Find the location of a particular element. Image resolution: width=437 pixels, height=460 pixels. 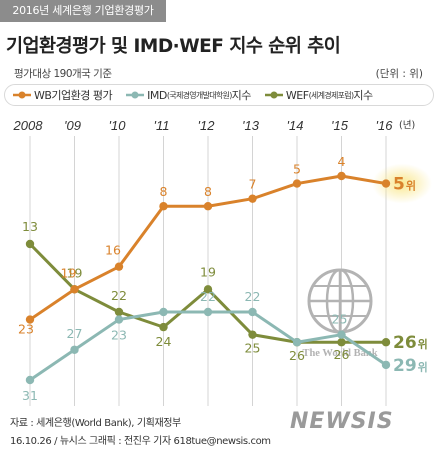

newsis-logo: NEWSIS is located at coordinates (342, 421).